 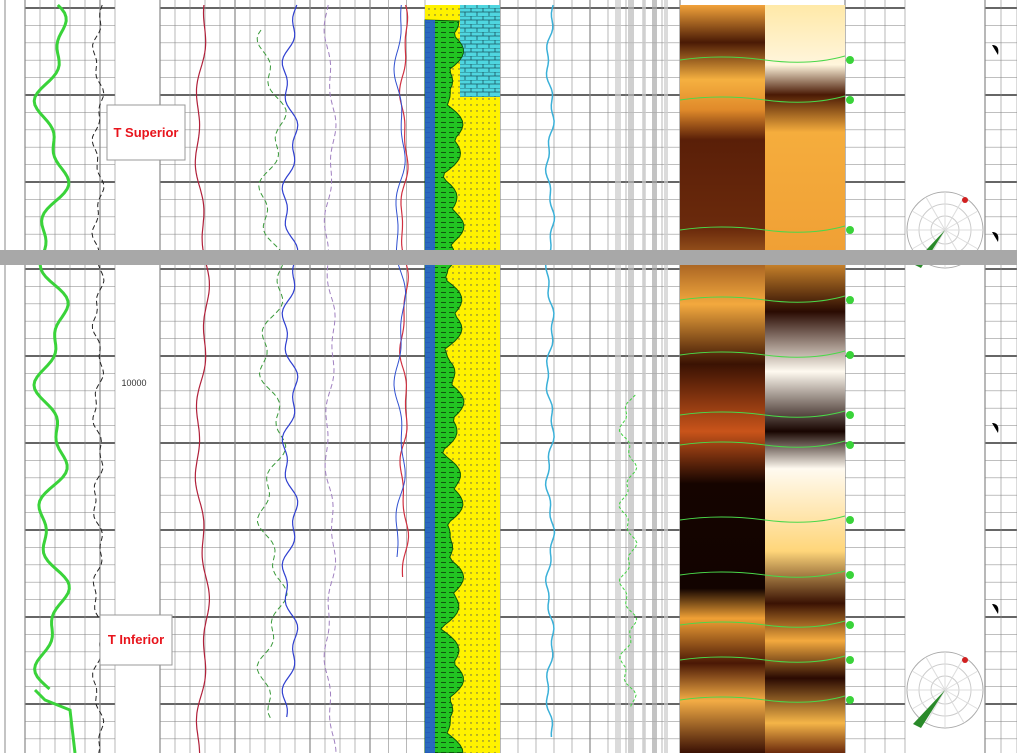 What do you see at coordinates (202, 378) in the screenshot?
I see `resistivity` at bounding box center [202, 378].